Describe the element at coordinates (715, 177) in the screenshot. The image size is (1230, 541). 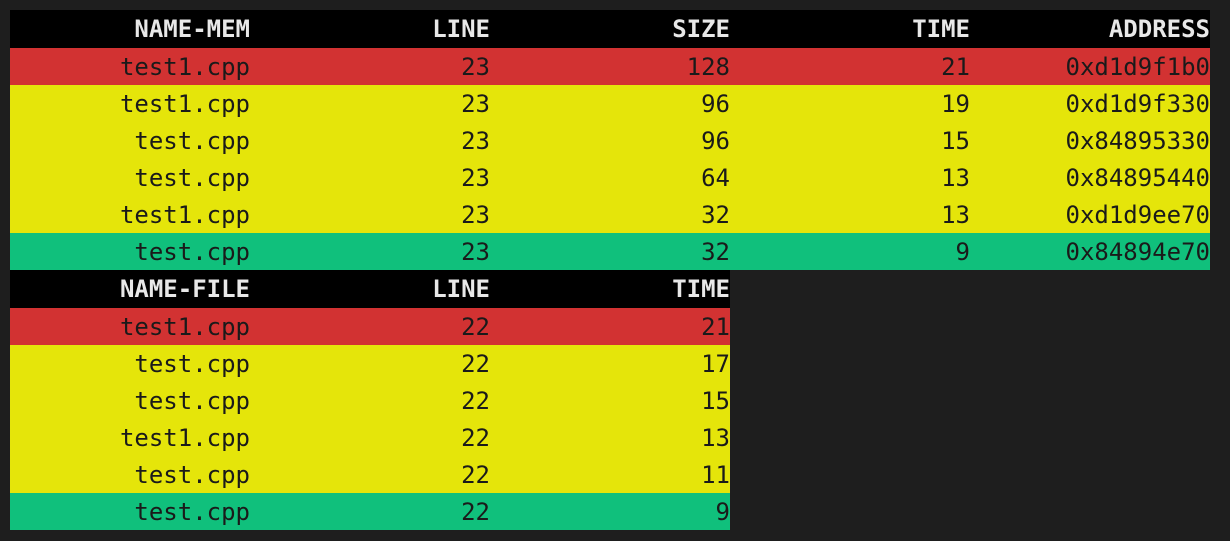
I see `cell-size: 64` at that location.